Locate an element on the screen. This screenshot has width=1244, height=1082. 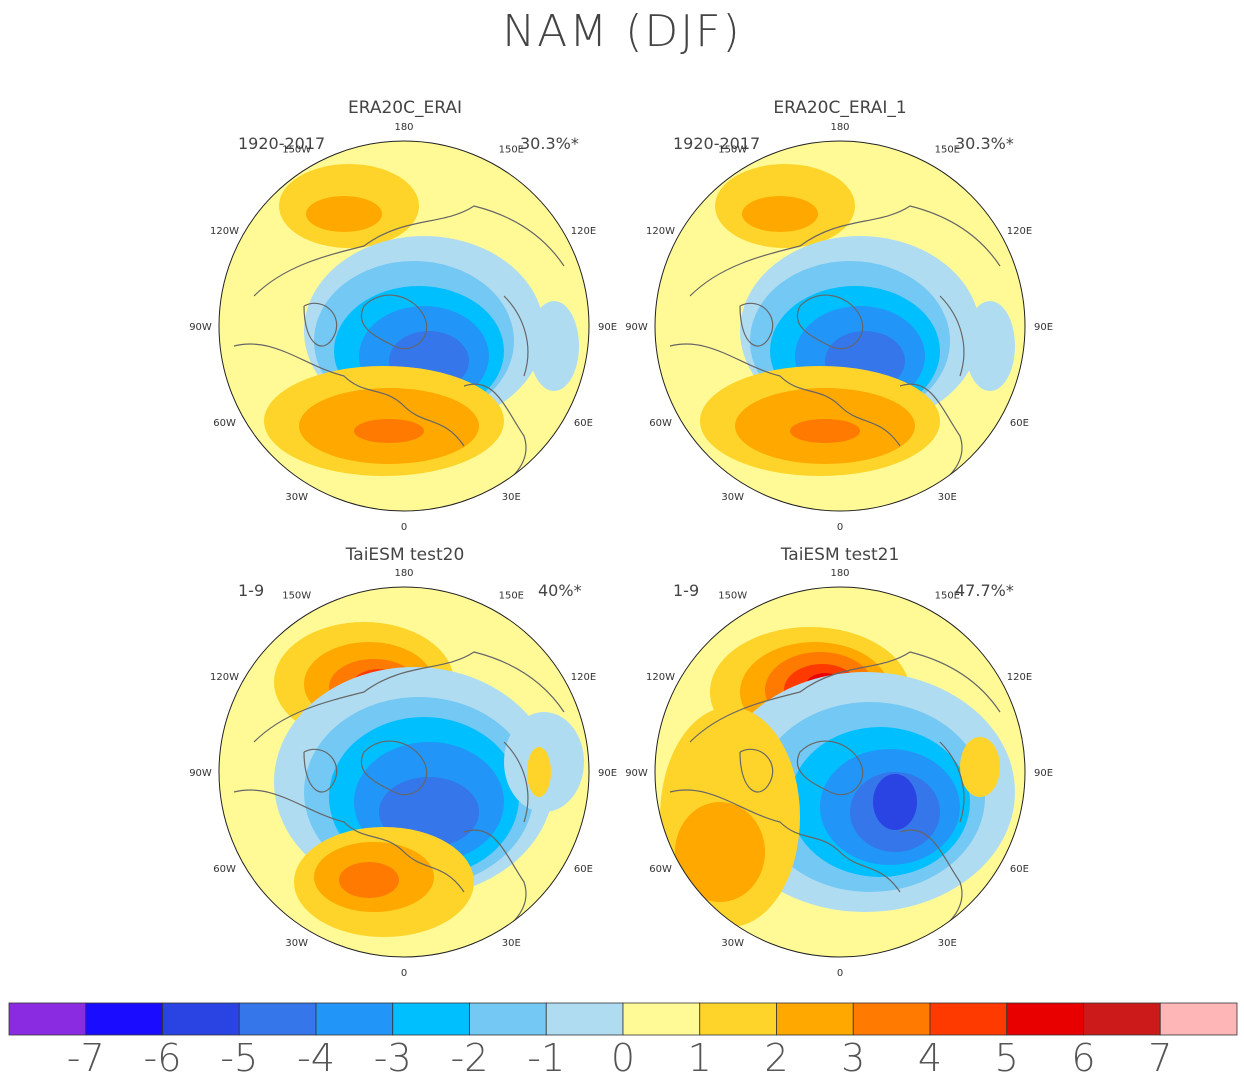
colorbar-tick-label: -3 is located at coordinates (392, 1058).